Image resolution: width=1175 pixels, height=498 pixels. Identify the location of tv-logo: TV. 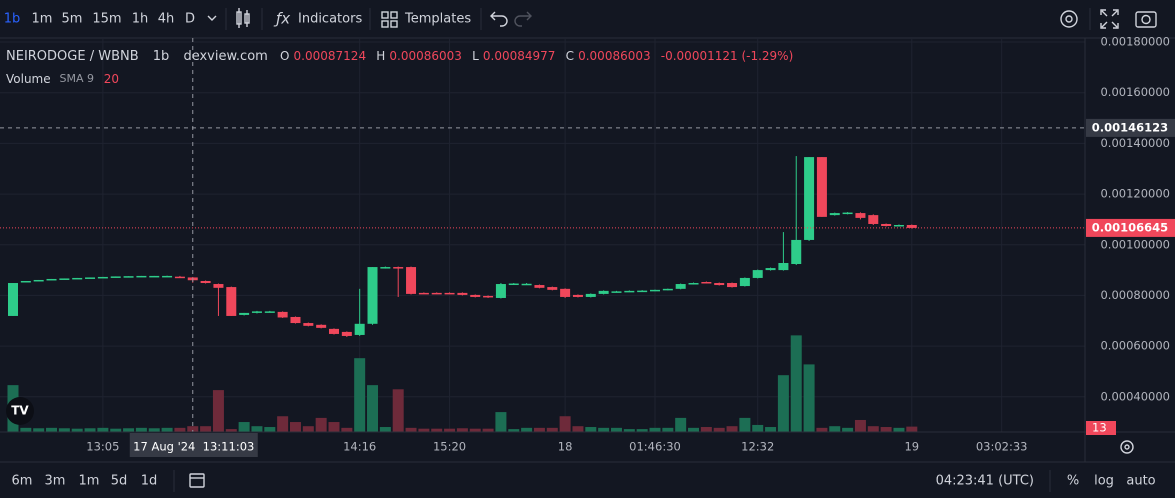
(20, 411).